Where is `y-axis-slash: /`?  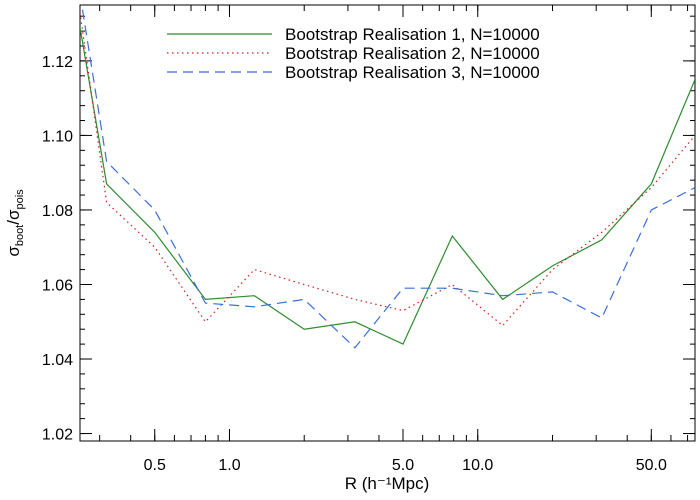 y-axis-slash: / is located at coordinates (13, 222).